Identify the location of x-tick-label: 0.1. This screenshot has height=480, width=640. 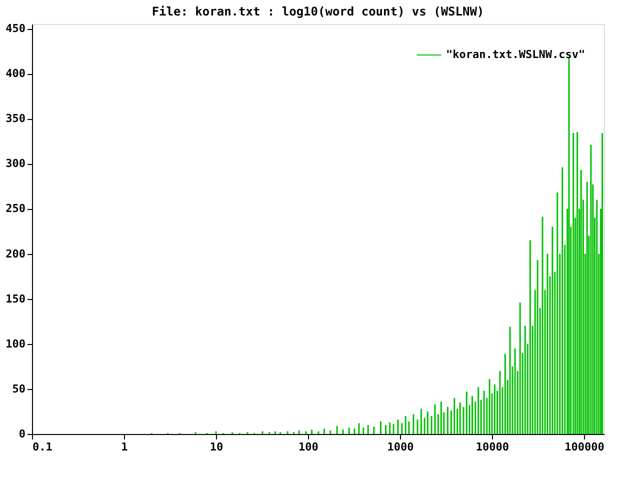
(42, 447).